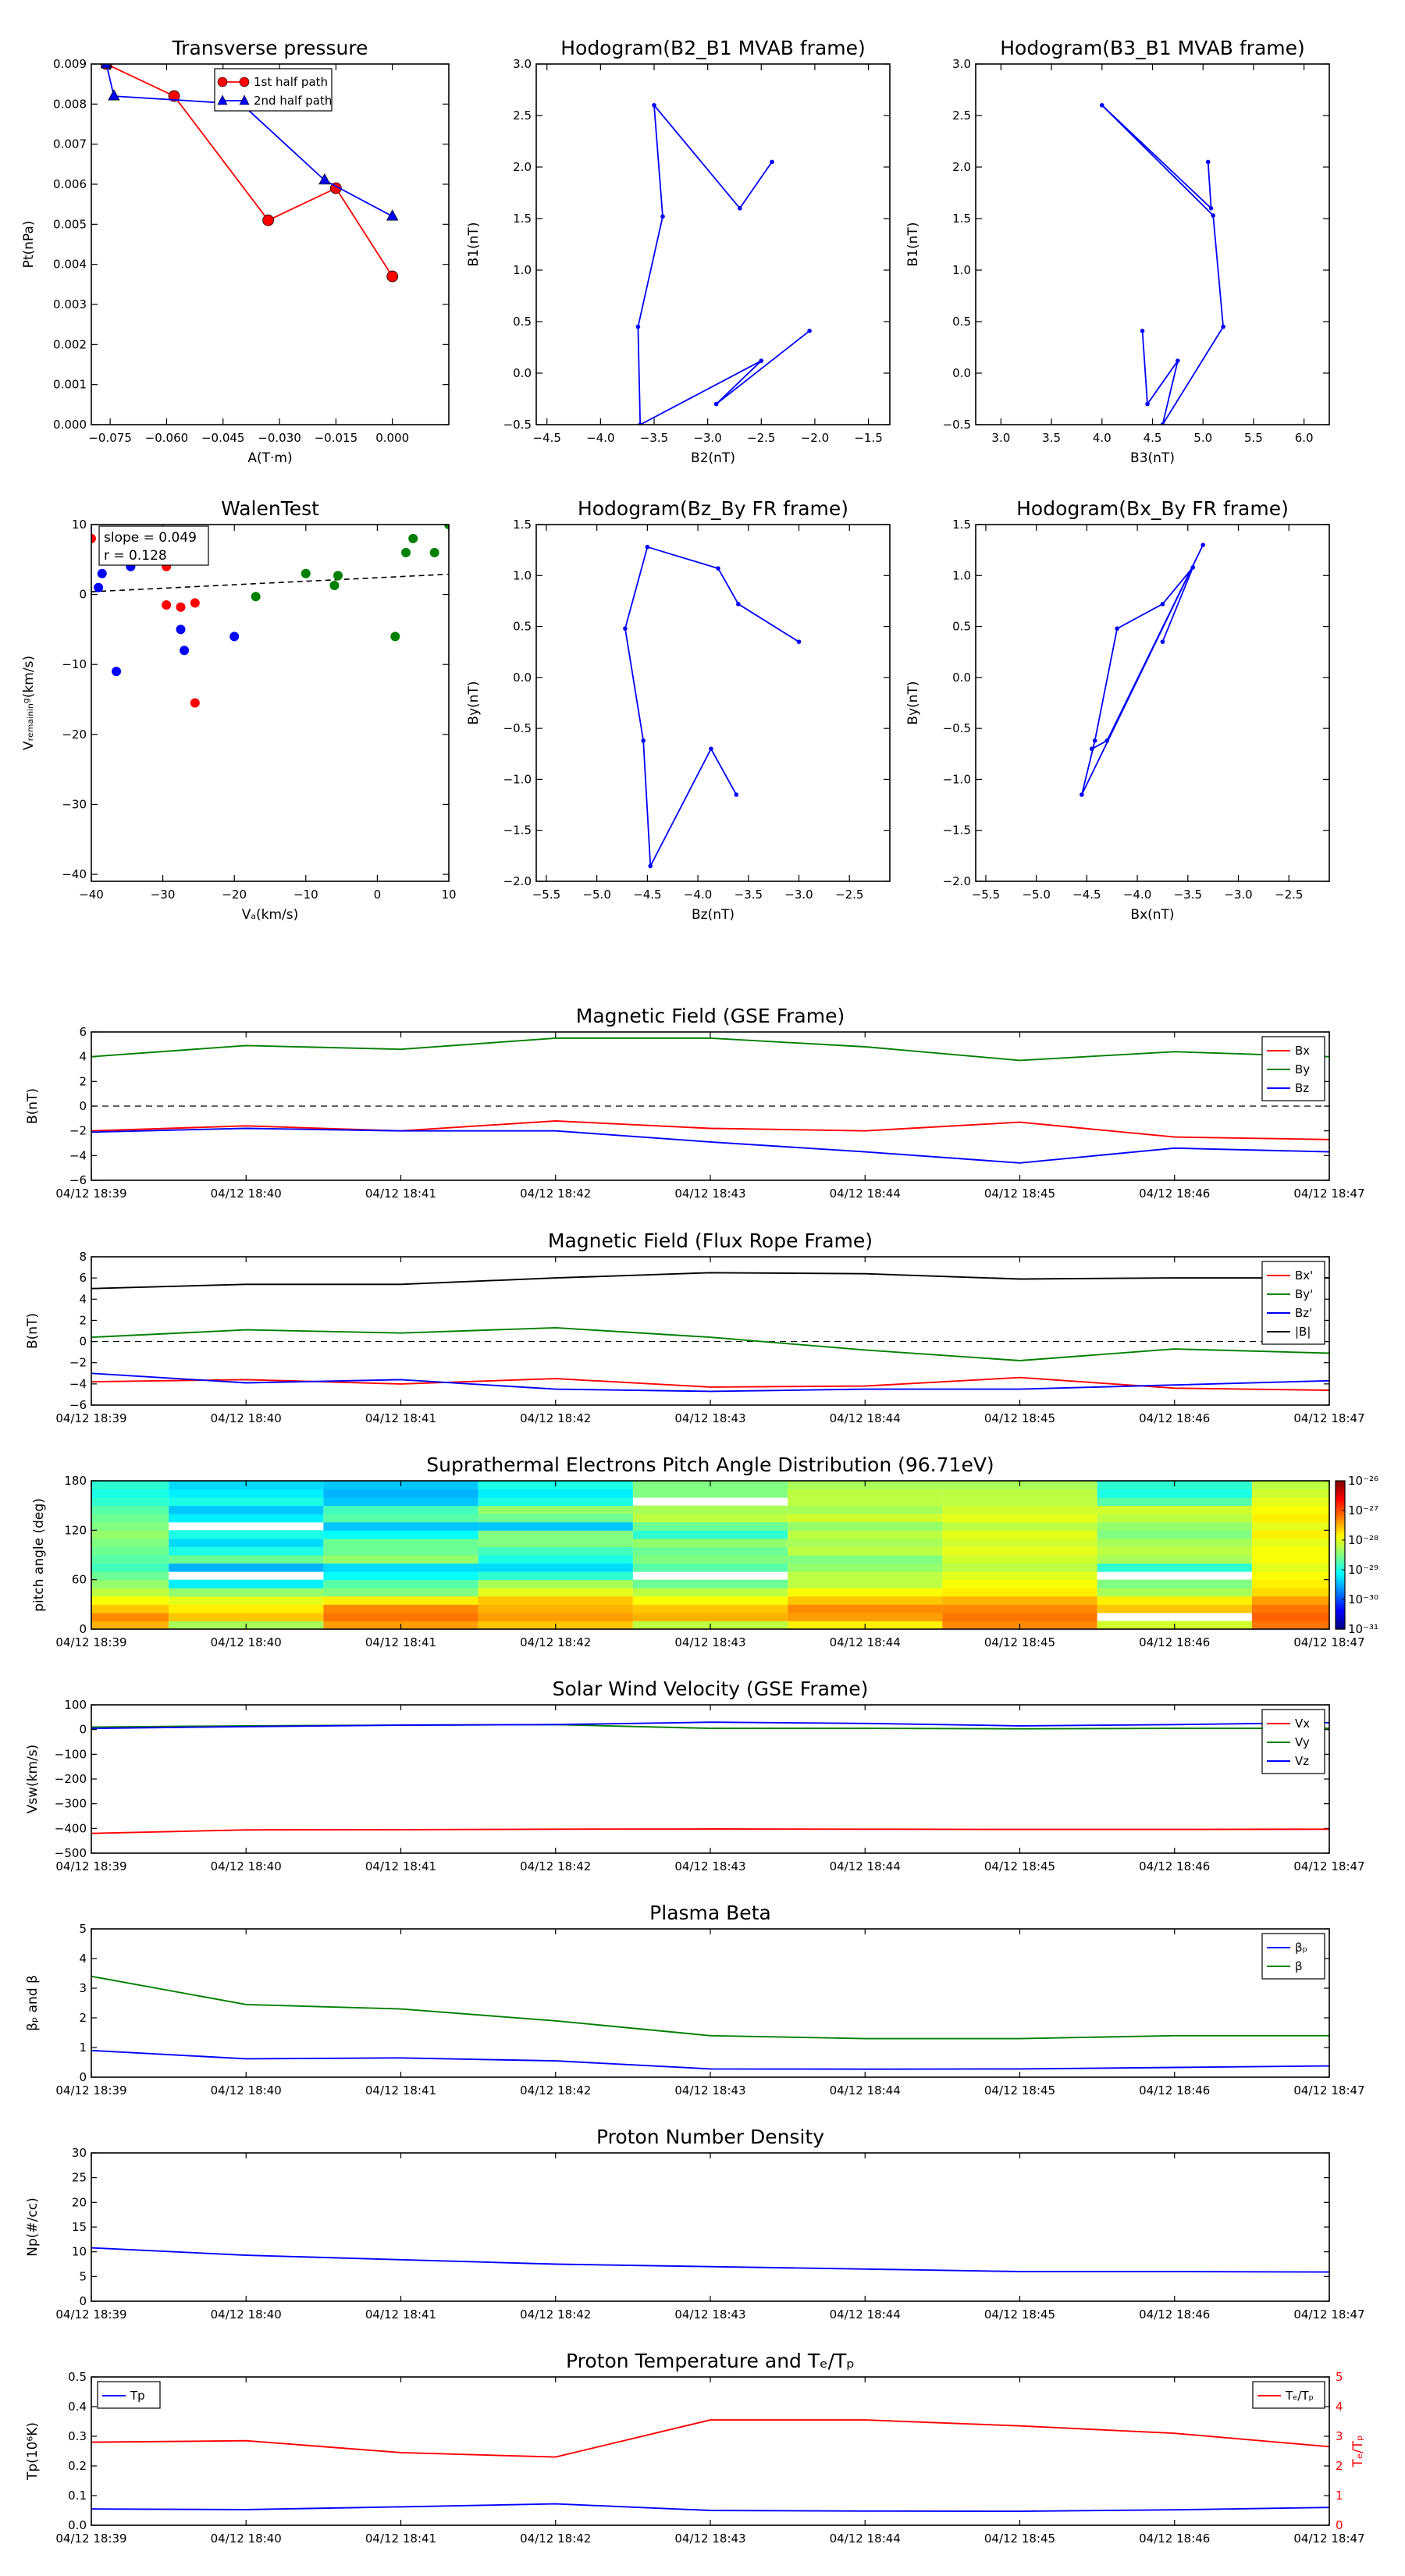 This screenshot has width=1405, height=2576. Describe the element at coordinates (80, 2252) in the screenshot. I see `y-tick-label: 10` at that location.